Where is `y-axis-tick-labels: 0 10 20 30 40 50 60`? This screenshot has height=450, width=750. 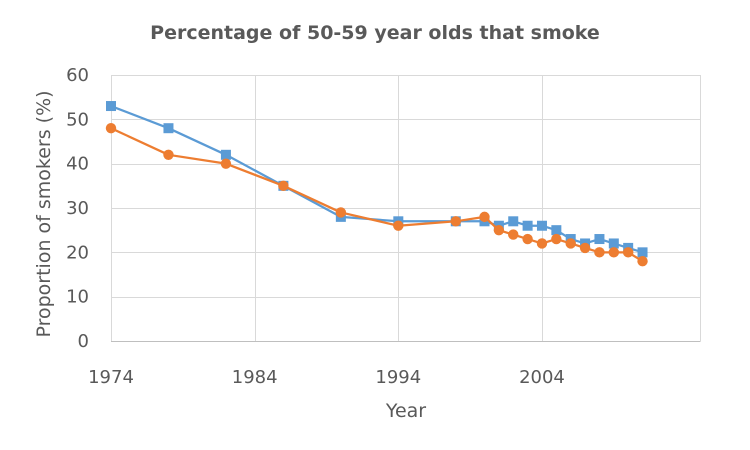
y-axis-tick-labels: 0 10 20 30 40 50 60 is located at coordinates (77, 208).